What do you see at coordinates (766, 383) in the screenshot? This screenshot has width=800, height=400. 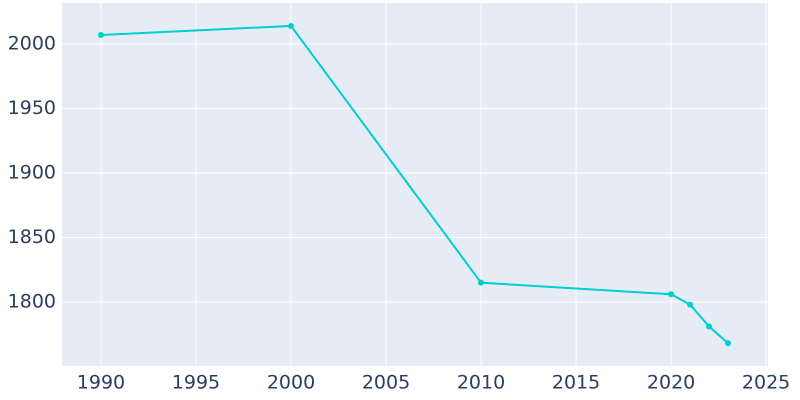 I see `x-tick-label: 2025` at bounding box center [766, 383].